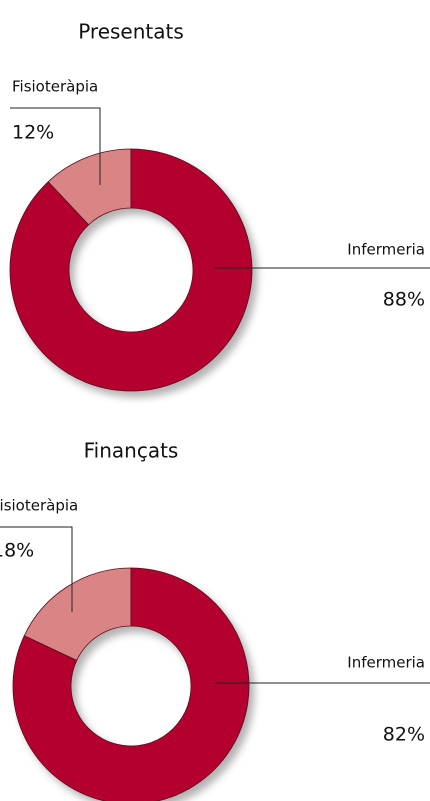 The image size is (430, 801). Describe the element at coordinates (404, 735) in the screenshot. I see `value-label: 82%` at that location.